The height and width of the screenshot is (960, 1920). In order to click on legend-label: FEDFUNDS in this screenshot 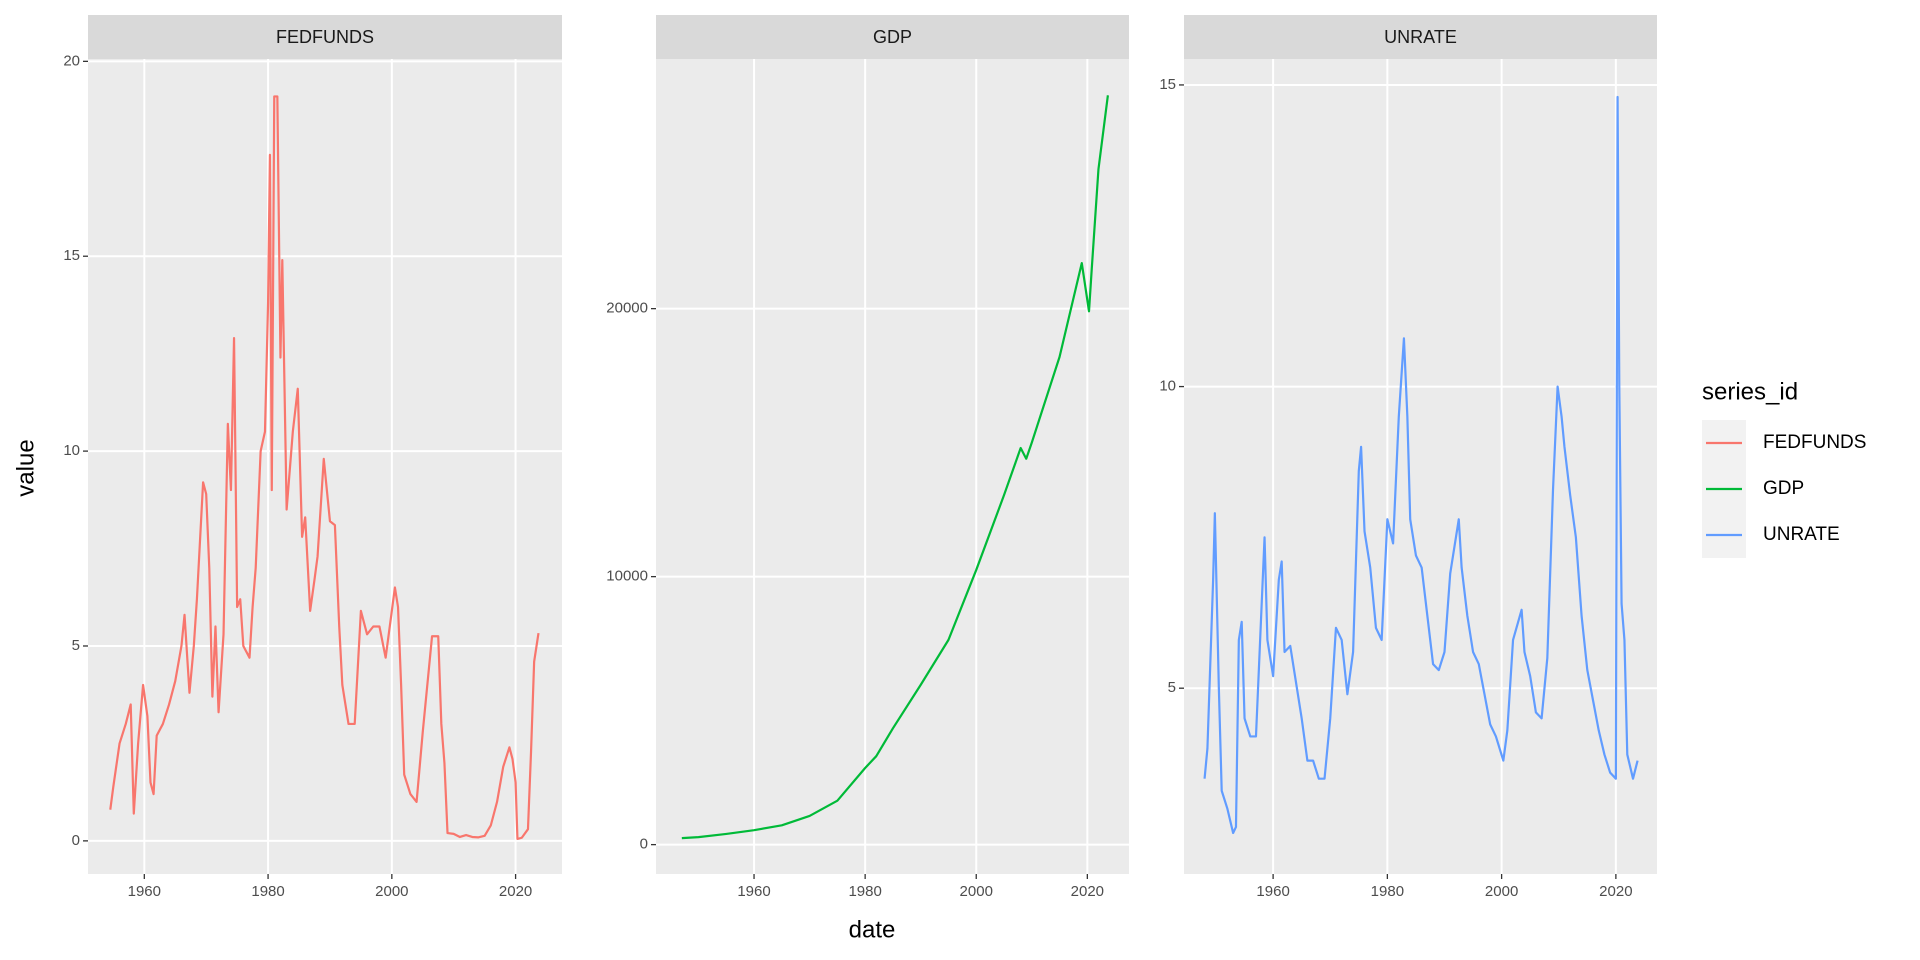, I will do `click(1814, 442)`.